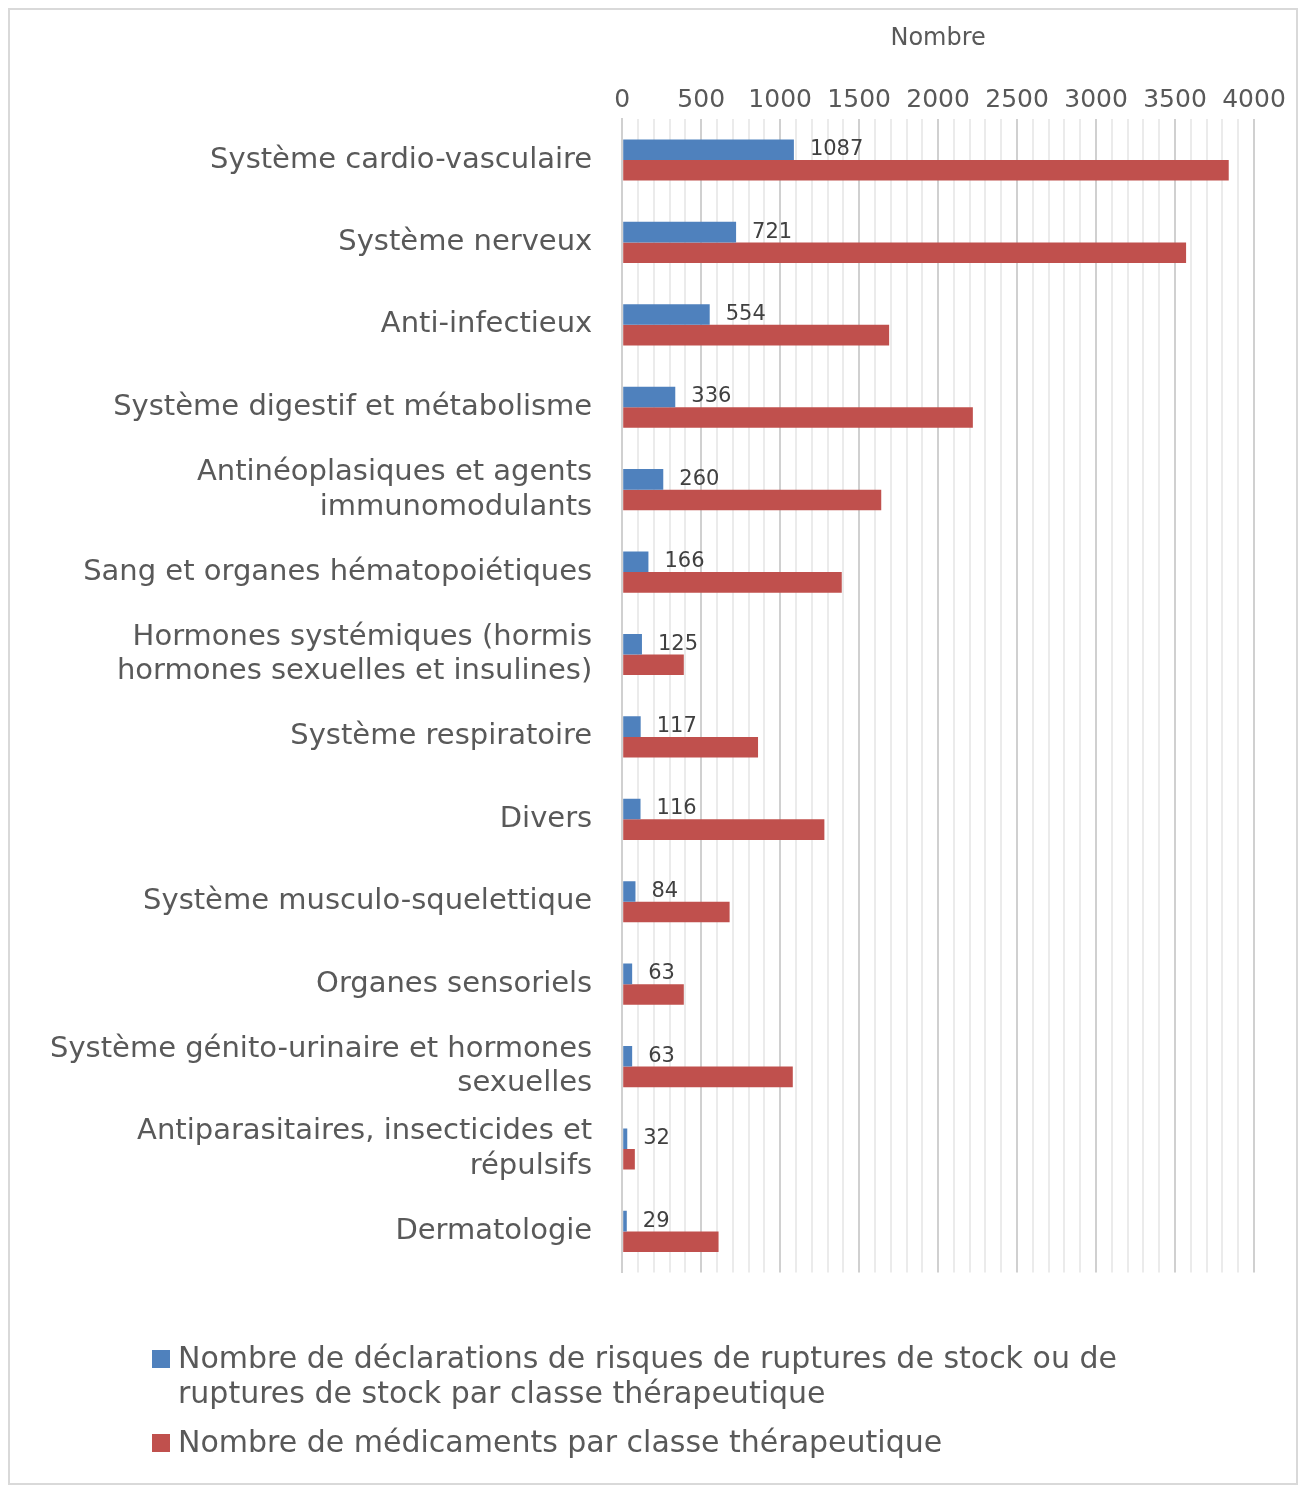 The height and width of the screenshot is (1495, 1304). I want to click on x-tick-label: 2500, so click(1017, 99).